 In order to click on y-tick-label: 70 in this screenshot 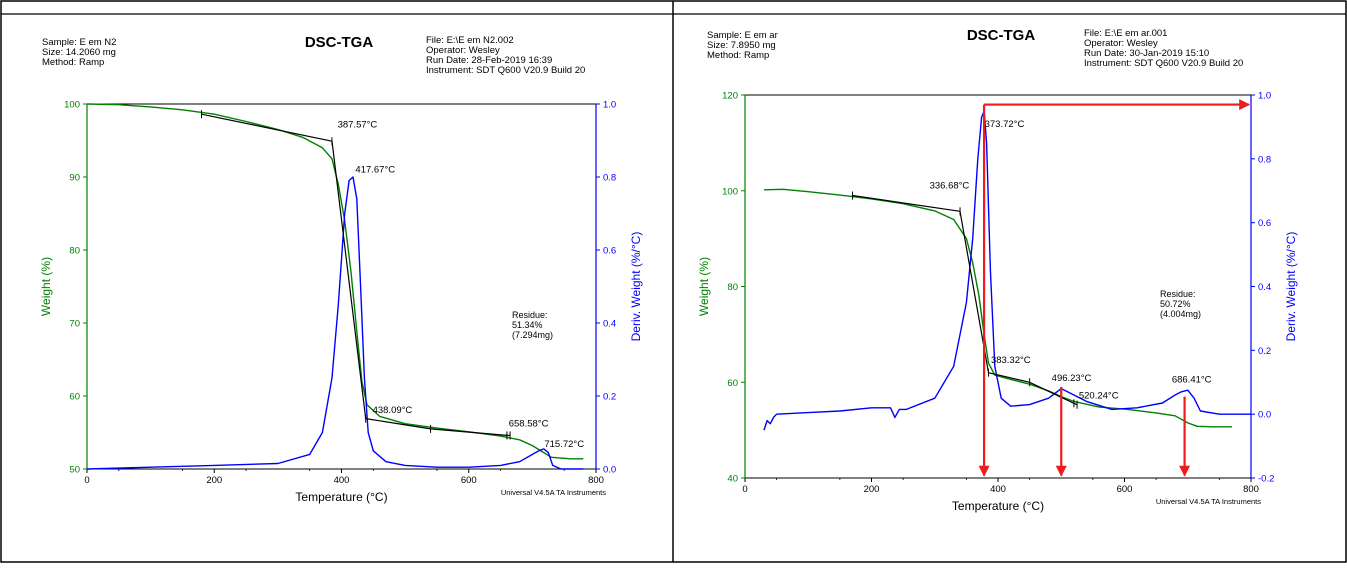, I will do `click(74, 324)`.